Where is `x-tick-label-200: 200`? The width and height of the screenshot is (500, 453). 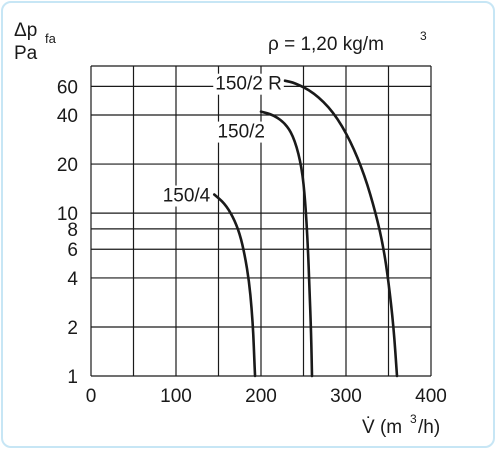
x-tick-label-200: 200 is located at coordinates (261, 396).